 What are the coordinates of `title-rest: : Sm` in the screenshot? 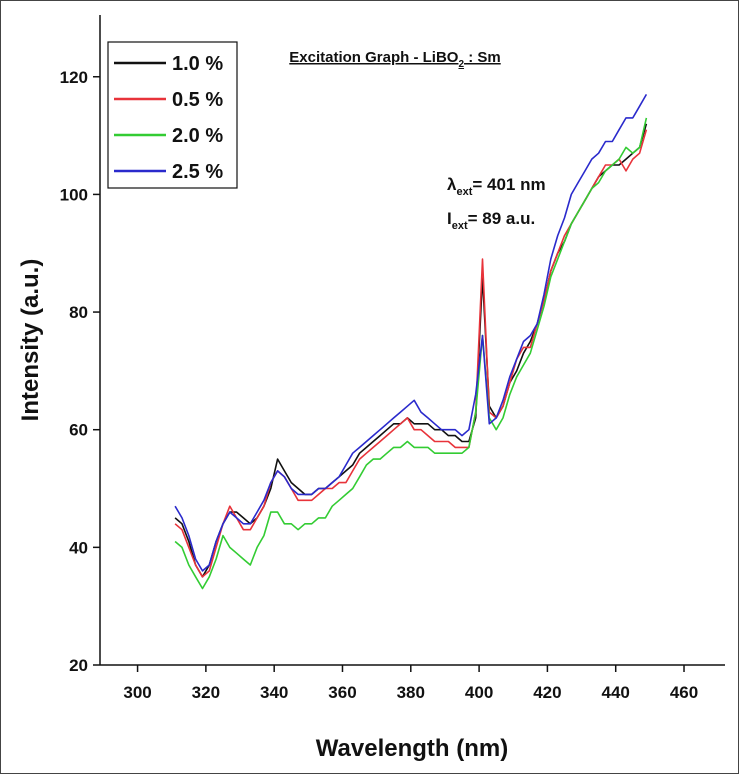 It's located at (482, 57).